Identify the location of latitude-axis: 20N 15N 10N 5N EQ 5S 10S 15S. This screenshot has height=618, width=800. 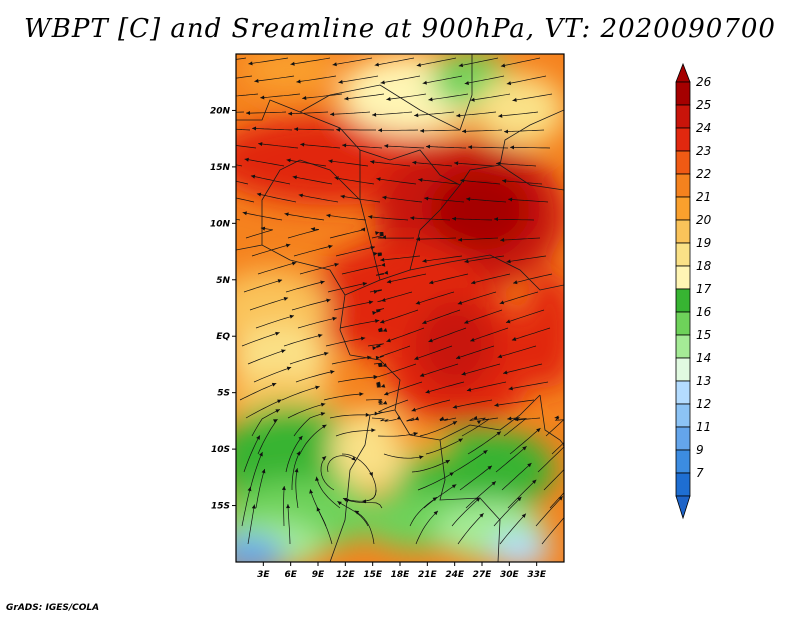
(223, 309).